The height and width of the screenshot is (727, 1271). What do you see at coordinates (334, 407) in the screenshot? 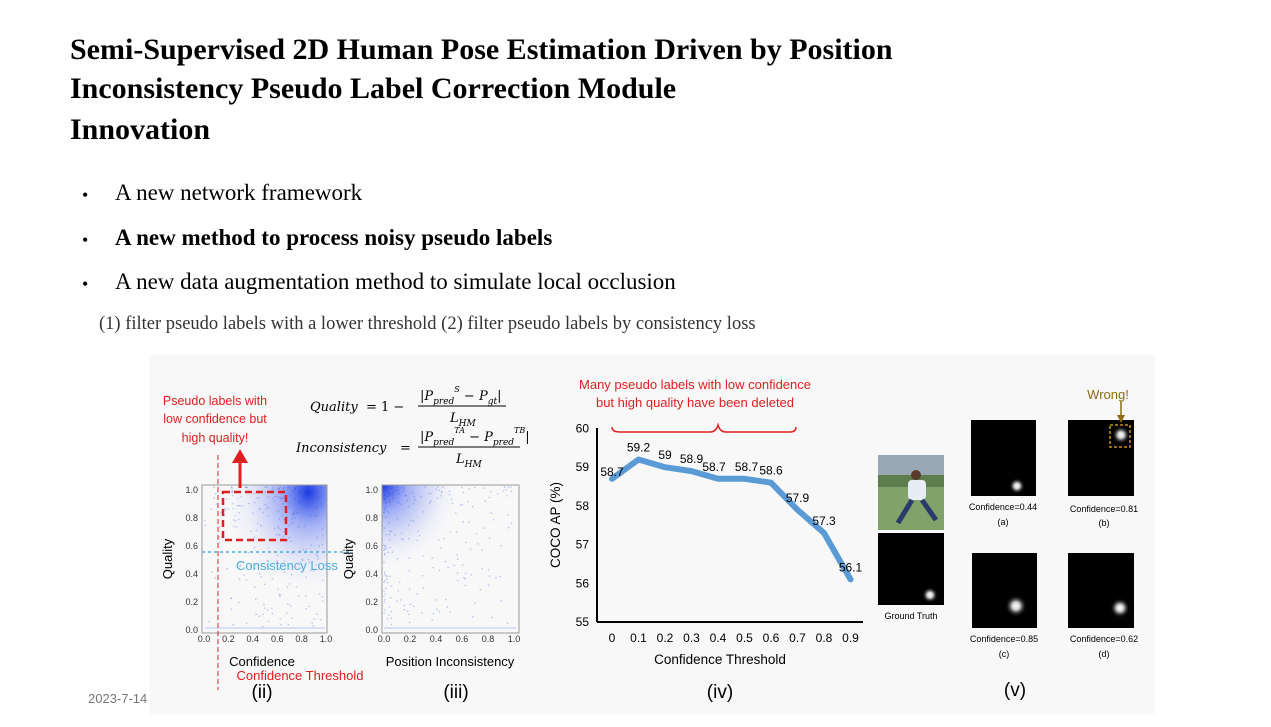
I see `quality-lhs: Quality` at bounding box center [334, 407].